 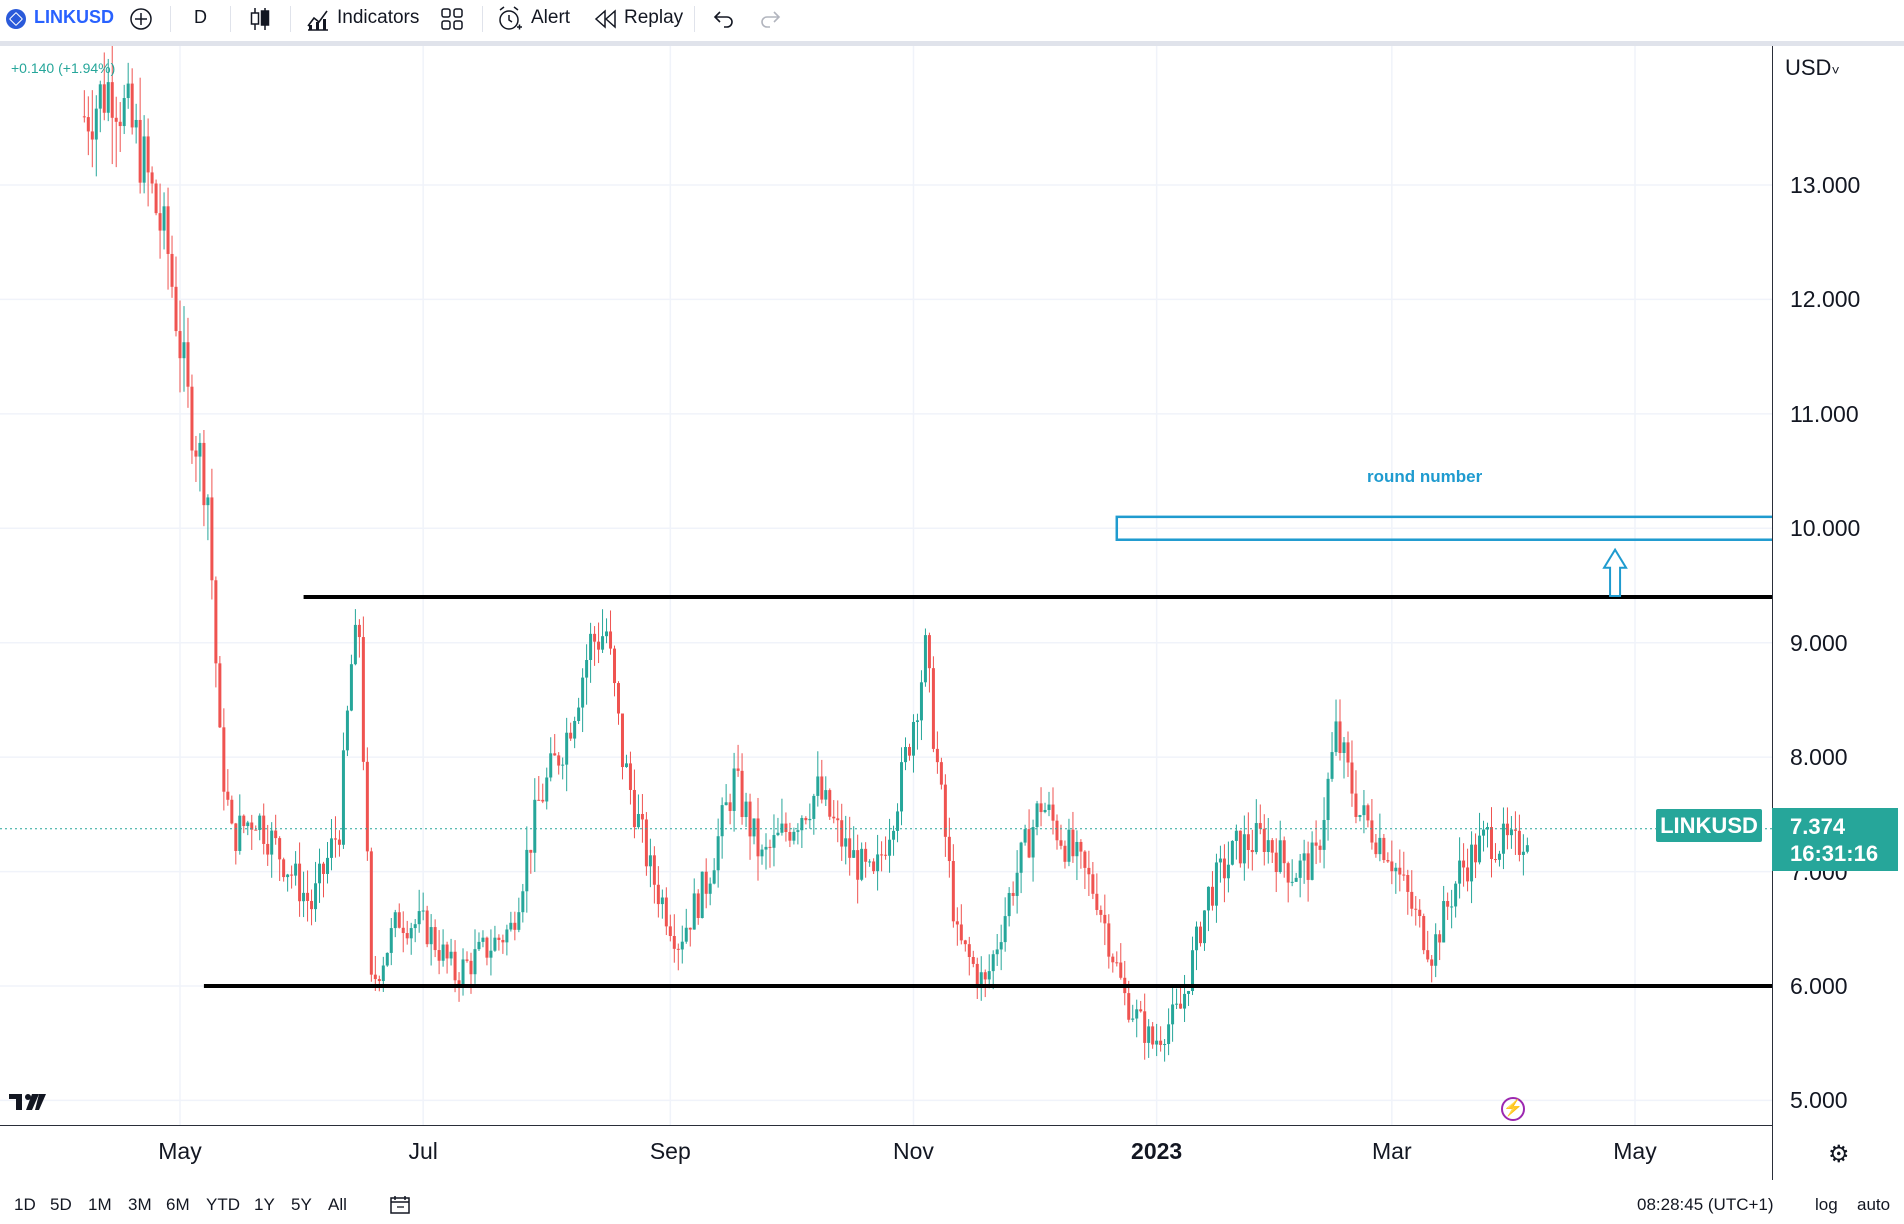 I want to click on range-button-1y: 1Y, so click(x=264, y=1204).